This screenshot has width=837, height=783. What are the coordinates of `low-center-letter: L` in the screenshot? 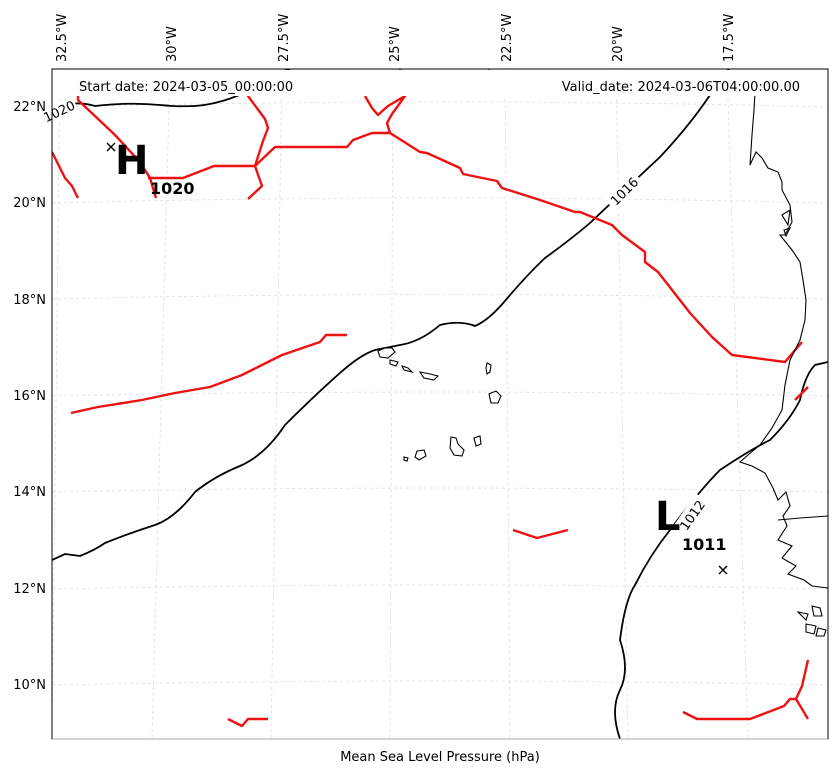 It's located at (668, 517).